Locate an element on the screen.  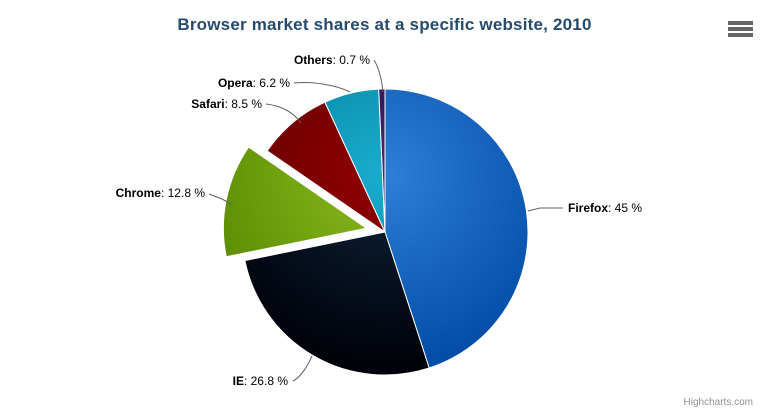
data-label-others: Others: 0.7 % is located at coordinates (332, 60).